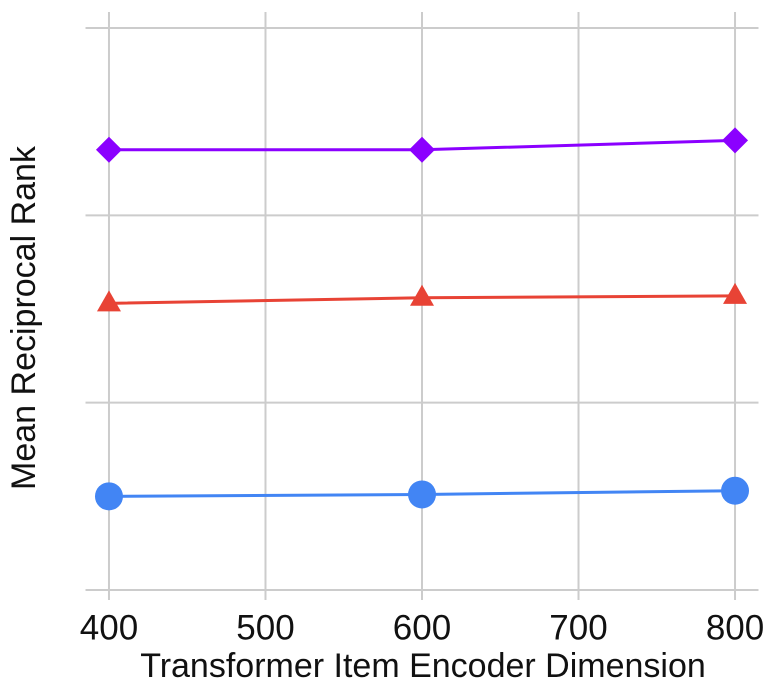 Image resolution: width=767 pixels, height=690 pixels. Describe the element at coordinates (578, 627) in the screenshot. I see `x-tick-label: 700` at that location.